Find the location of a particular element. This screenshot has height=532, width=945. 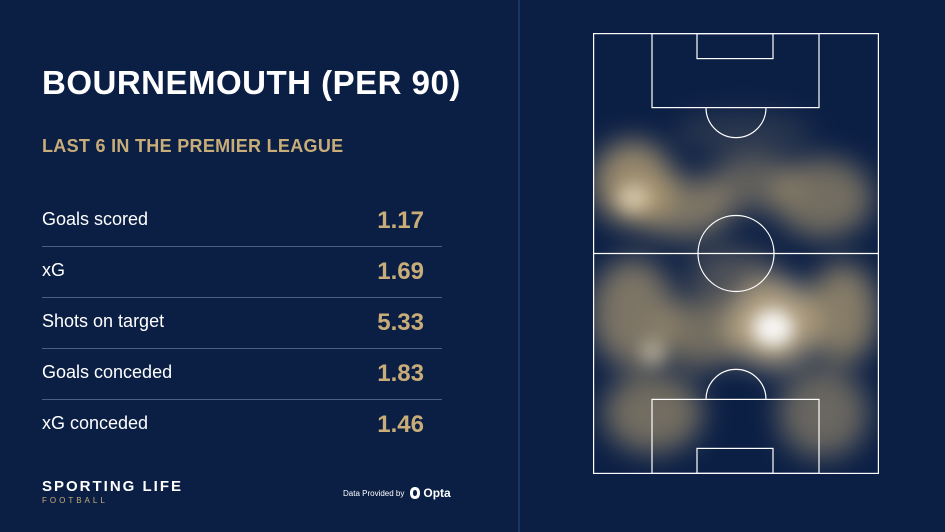

stat-label: xG is located at coordinates (54, 270).